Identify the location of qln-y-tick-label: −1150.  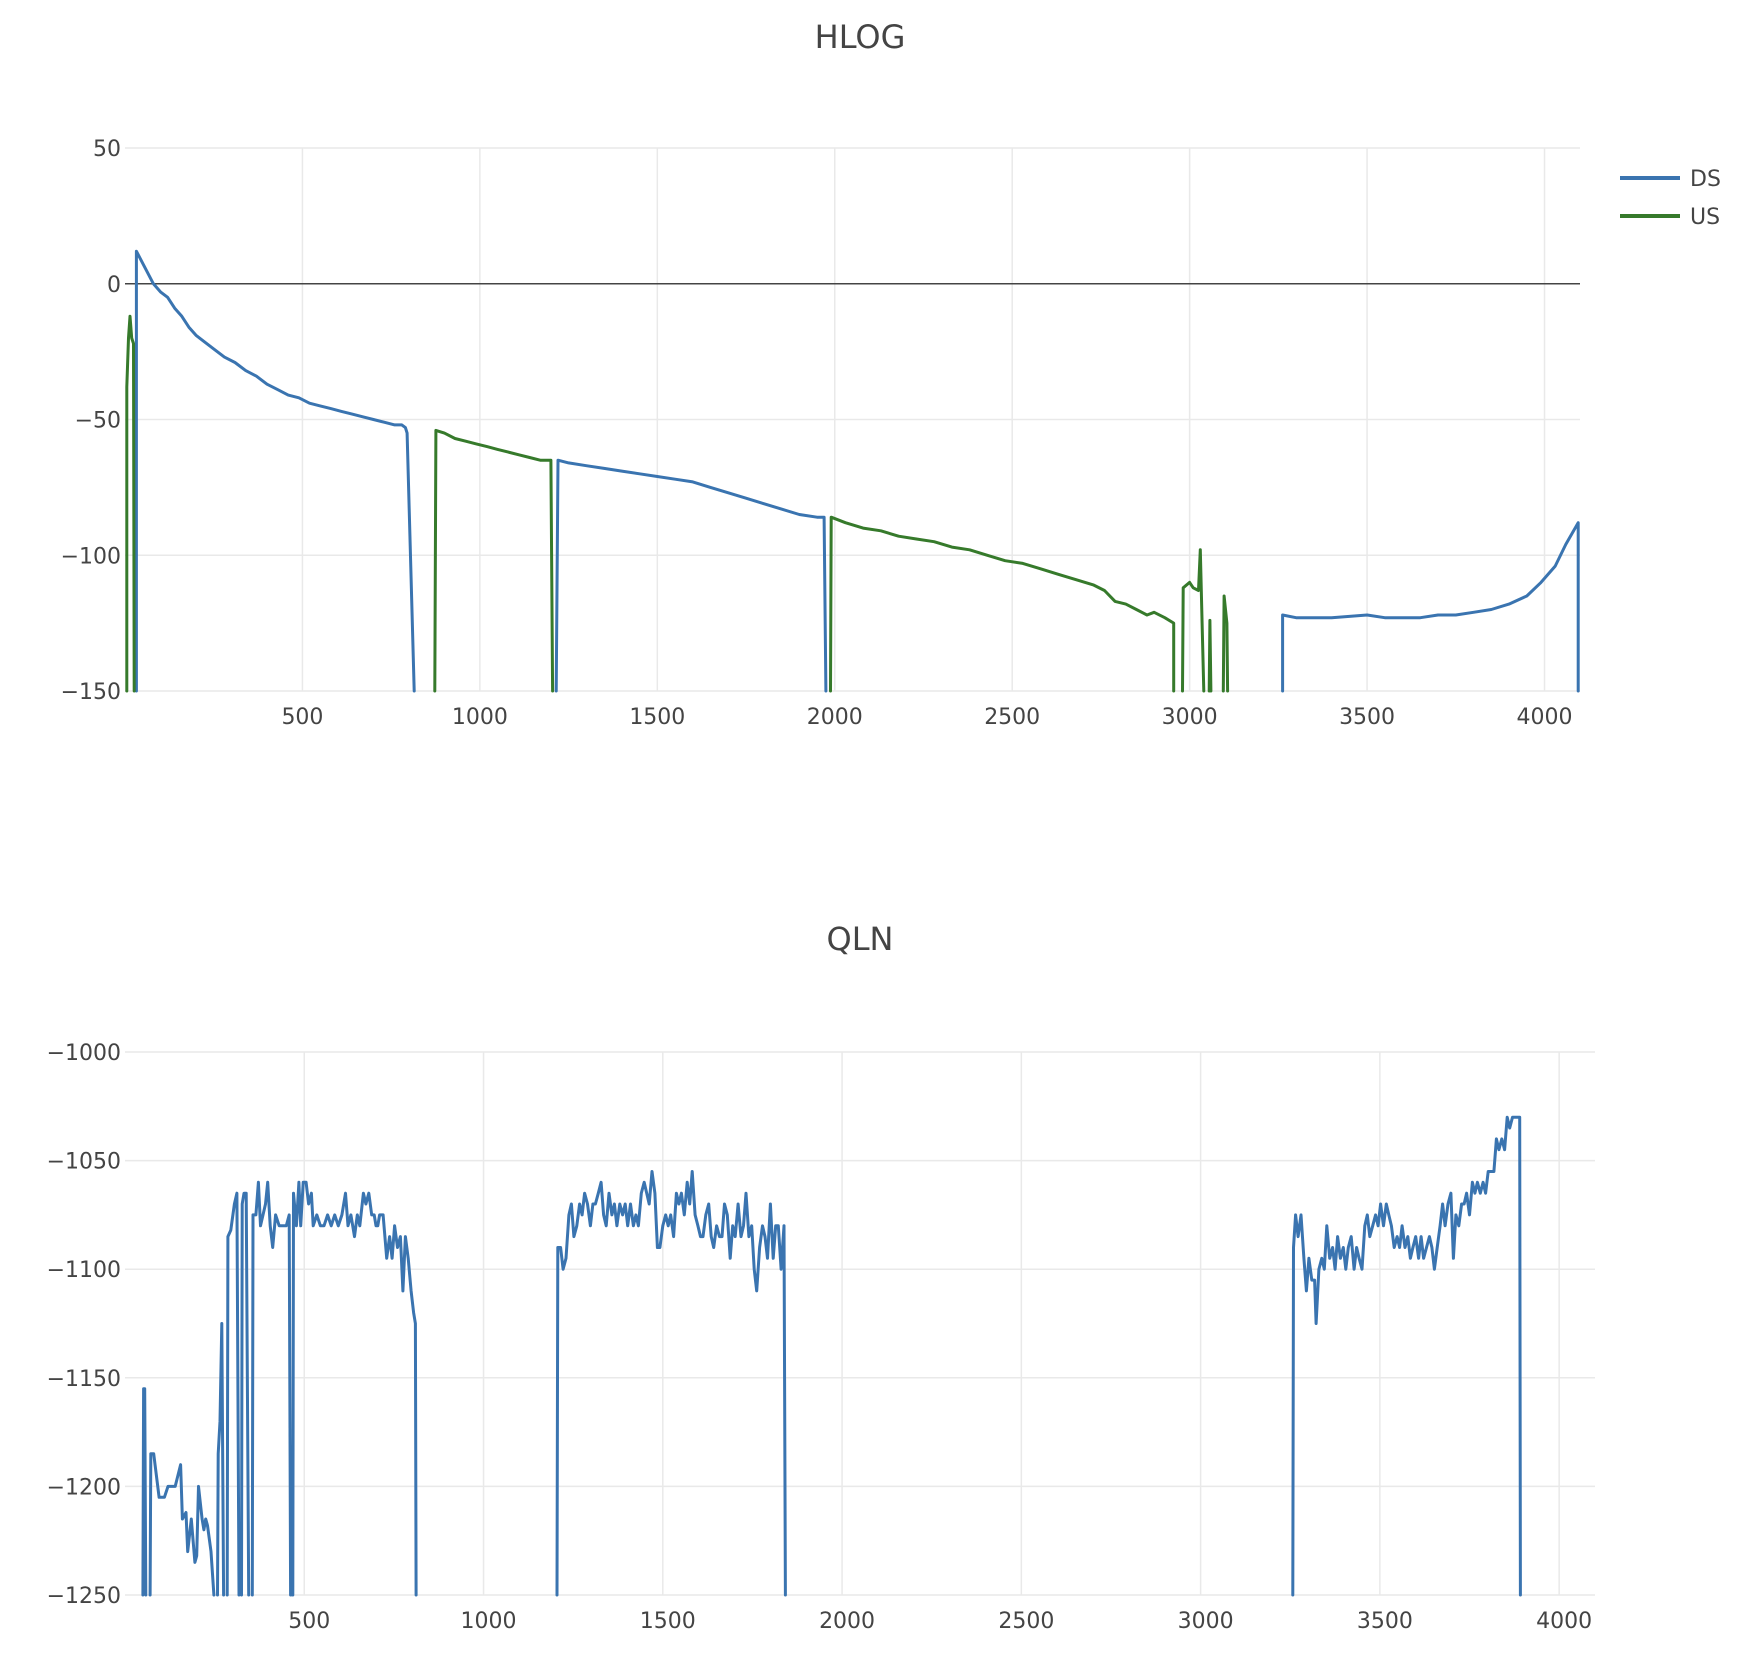
(84, 1379).